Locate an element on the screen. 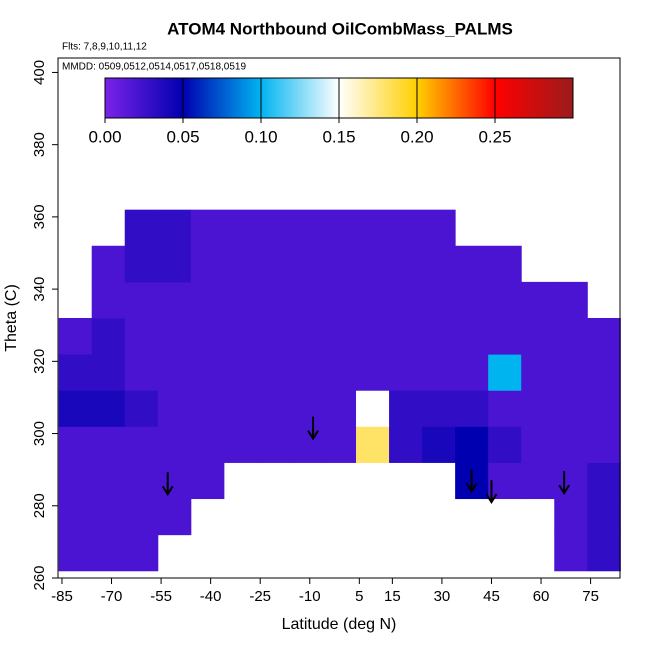 This screenshot has height=650, width=650. y-tick-label: 320 is located at coordinates (39, 361).